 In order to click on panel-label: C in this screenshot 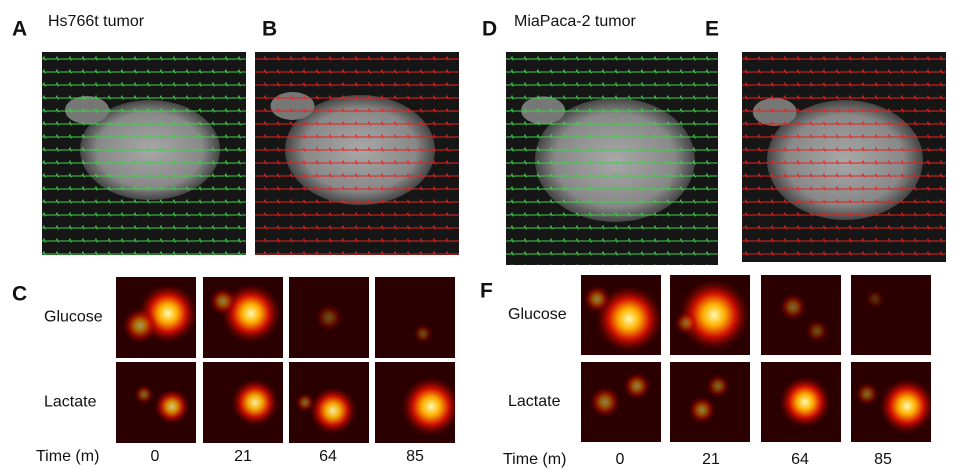, I will do `click(19, 294)`.